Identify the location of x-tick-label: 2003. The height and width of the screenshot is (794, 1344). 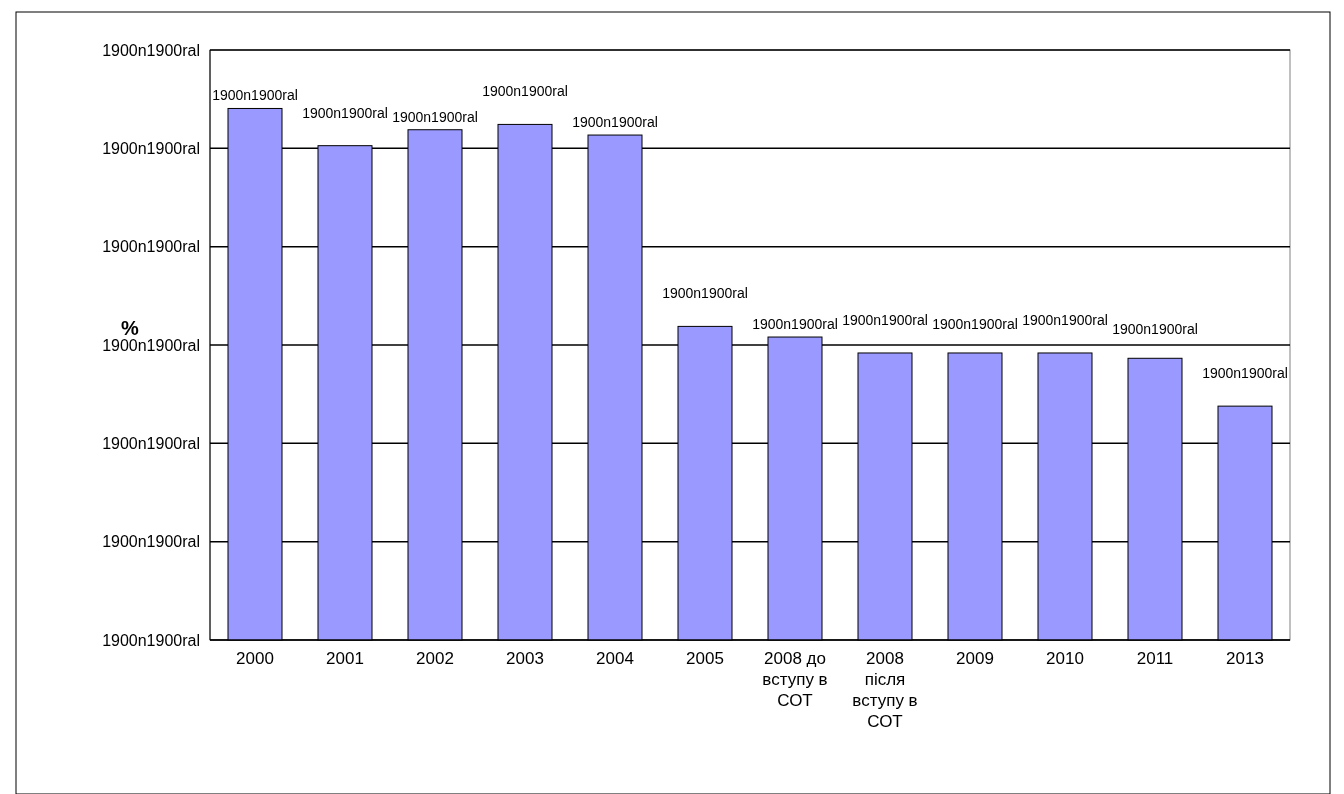
(525, 658).